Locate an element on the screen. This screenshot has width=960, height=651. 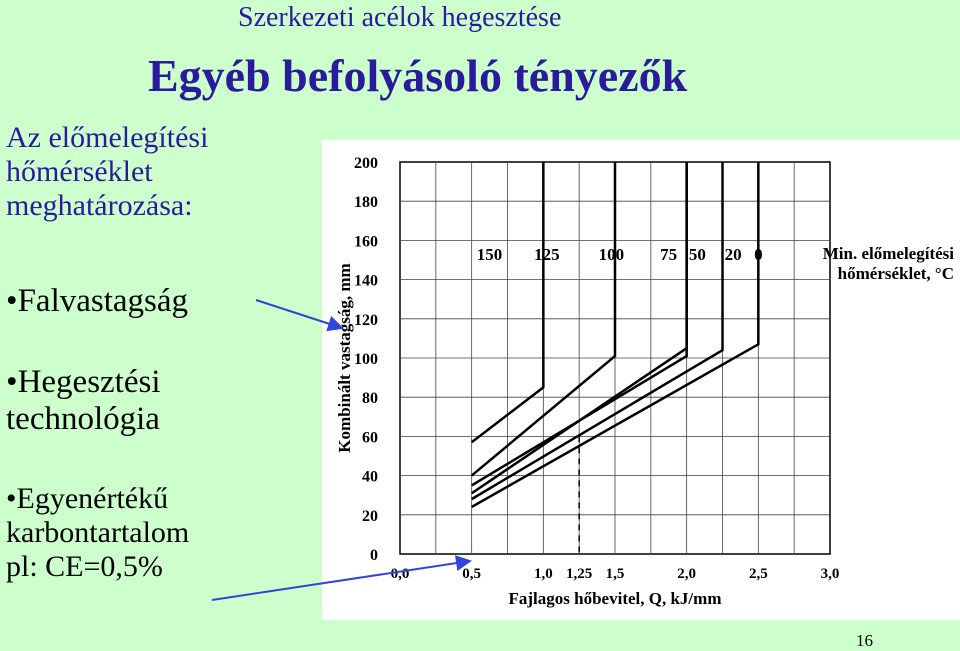
y-tick-label: 140 is located at coordinates (366, 281).